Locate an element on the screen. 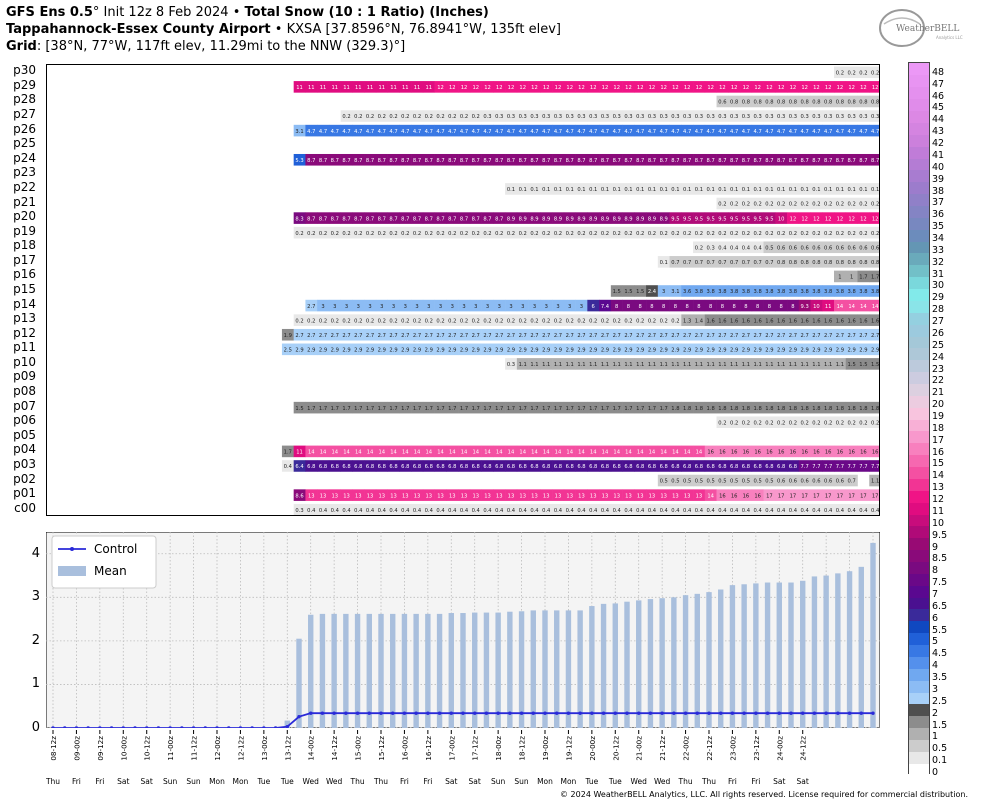  colorbar-label: 18 is located at coordinates (938, 428).